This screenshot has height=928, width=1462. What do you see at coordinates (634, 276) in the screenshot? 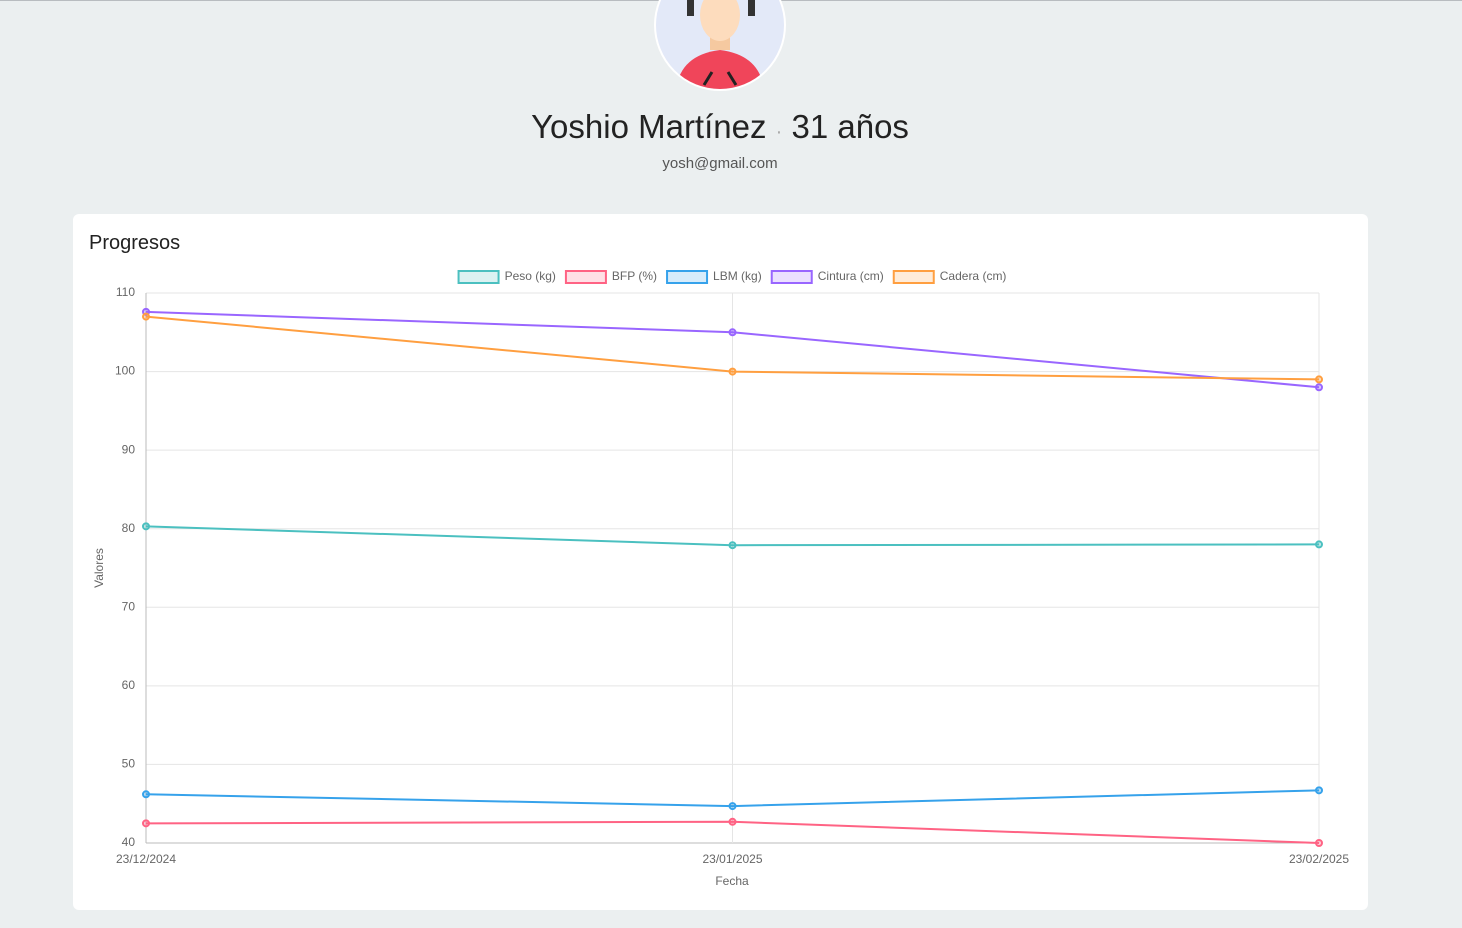
I see `legend-label: BFP (%)` at bounding box center [634, 276].